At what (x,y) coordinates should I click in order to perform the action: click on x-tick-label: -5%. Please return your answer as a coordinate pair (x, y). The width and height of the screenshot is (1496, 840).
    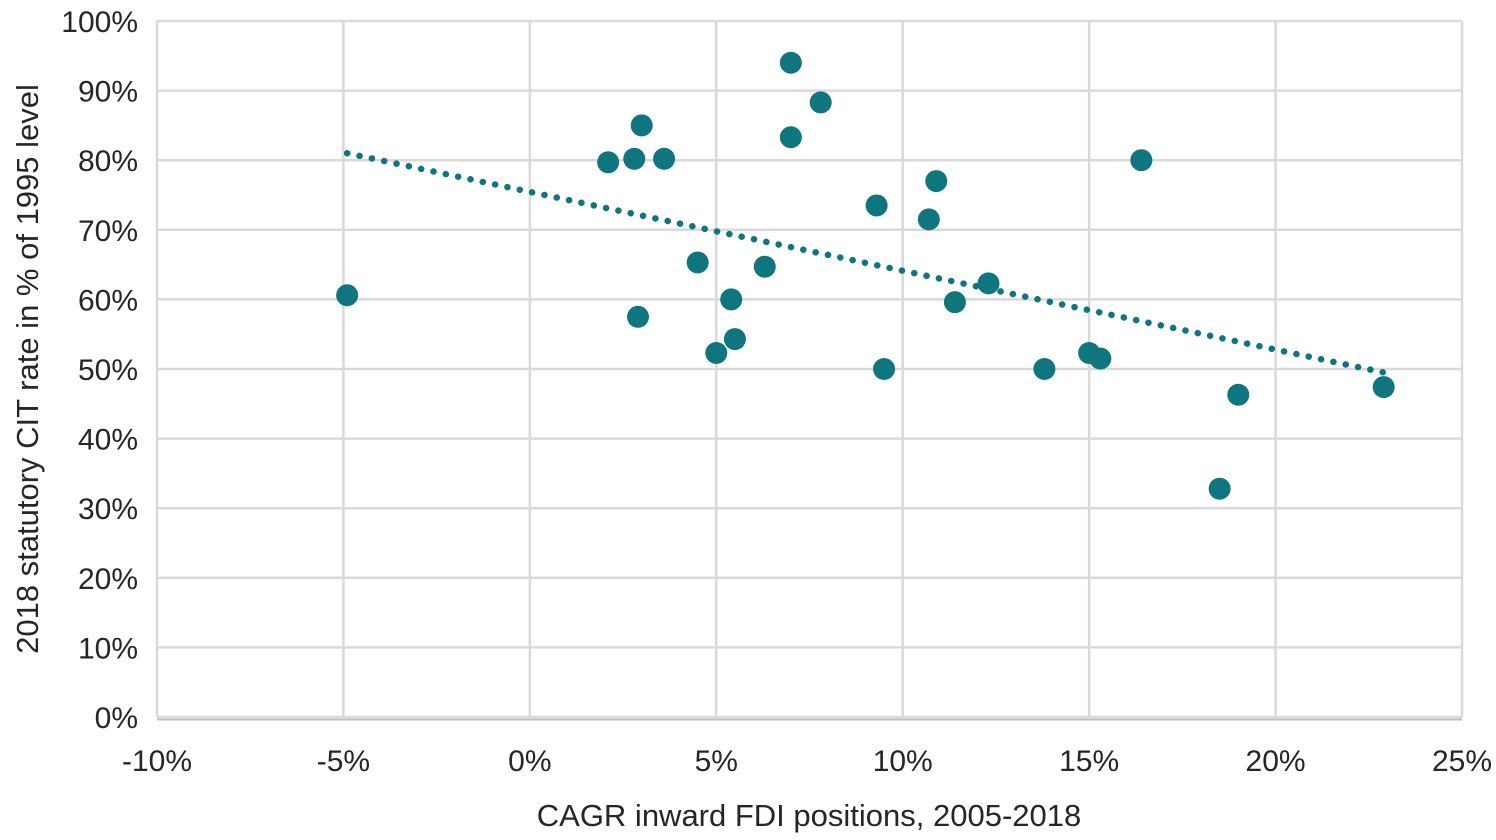
    Looking at the image, I should click on (343, 761).